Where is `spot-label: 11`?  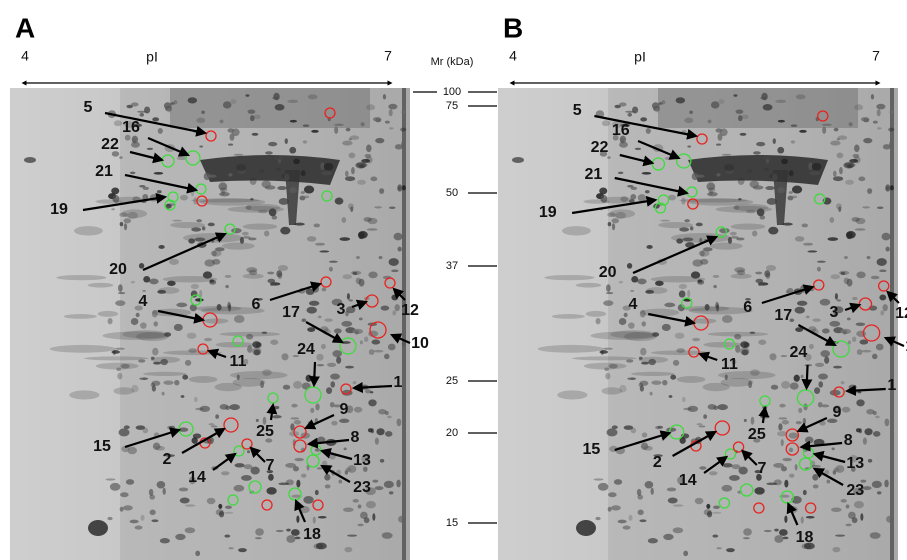 spot-label: 11 is located at coordinates (729, 364).